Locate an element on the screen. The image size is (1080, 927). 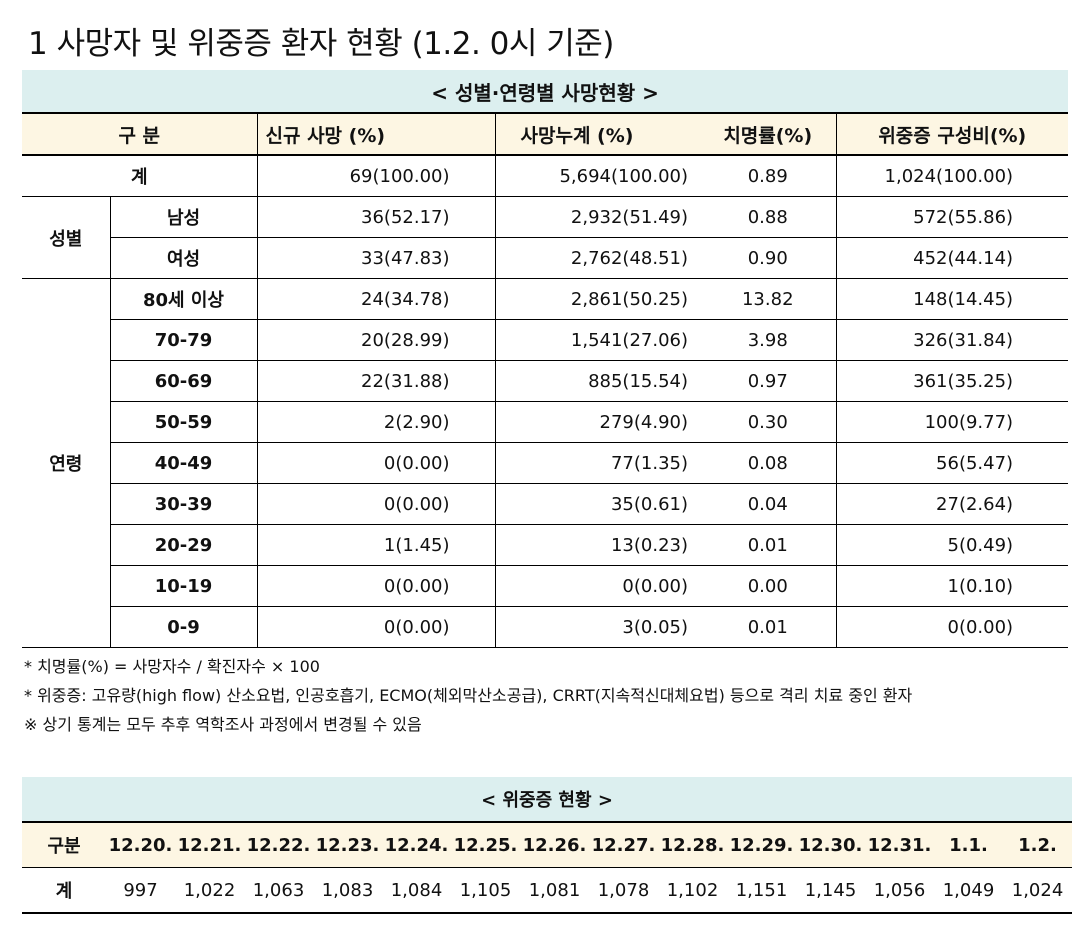
value-cell: 1,063 is located at coordinates (278, 890).